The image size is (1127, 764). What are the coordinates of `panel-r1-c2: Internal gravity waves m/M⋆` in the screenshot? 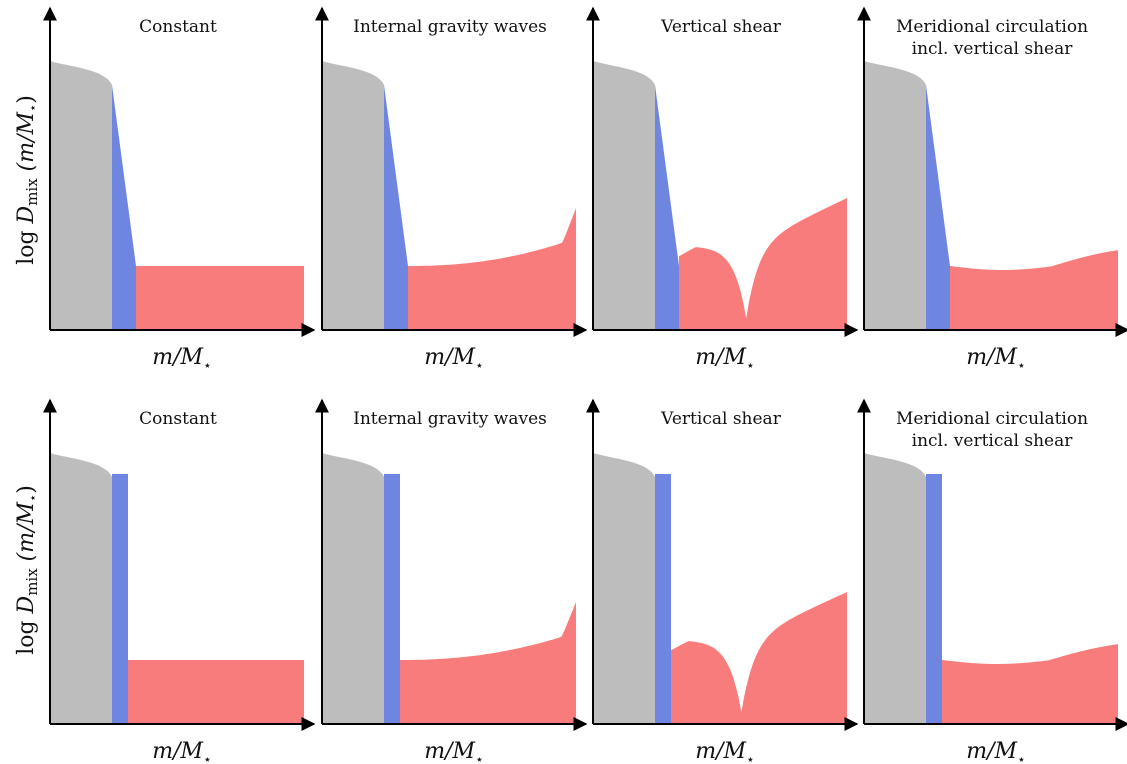 It's located at (451, 190).